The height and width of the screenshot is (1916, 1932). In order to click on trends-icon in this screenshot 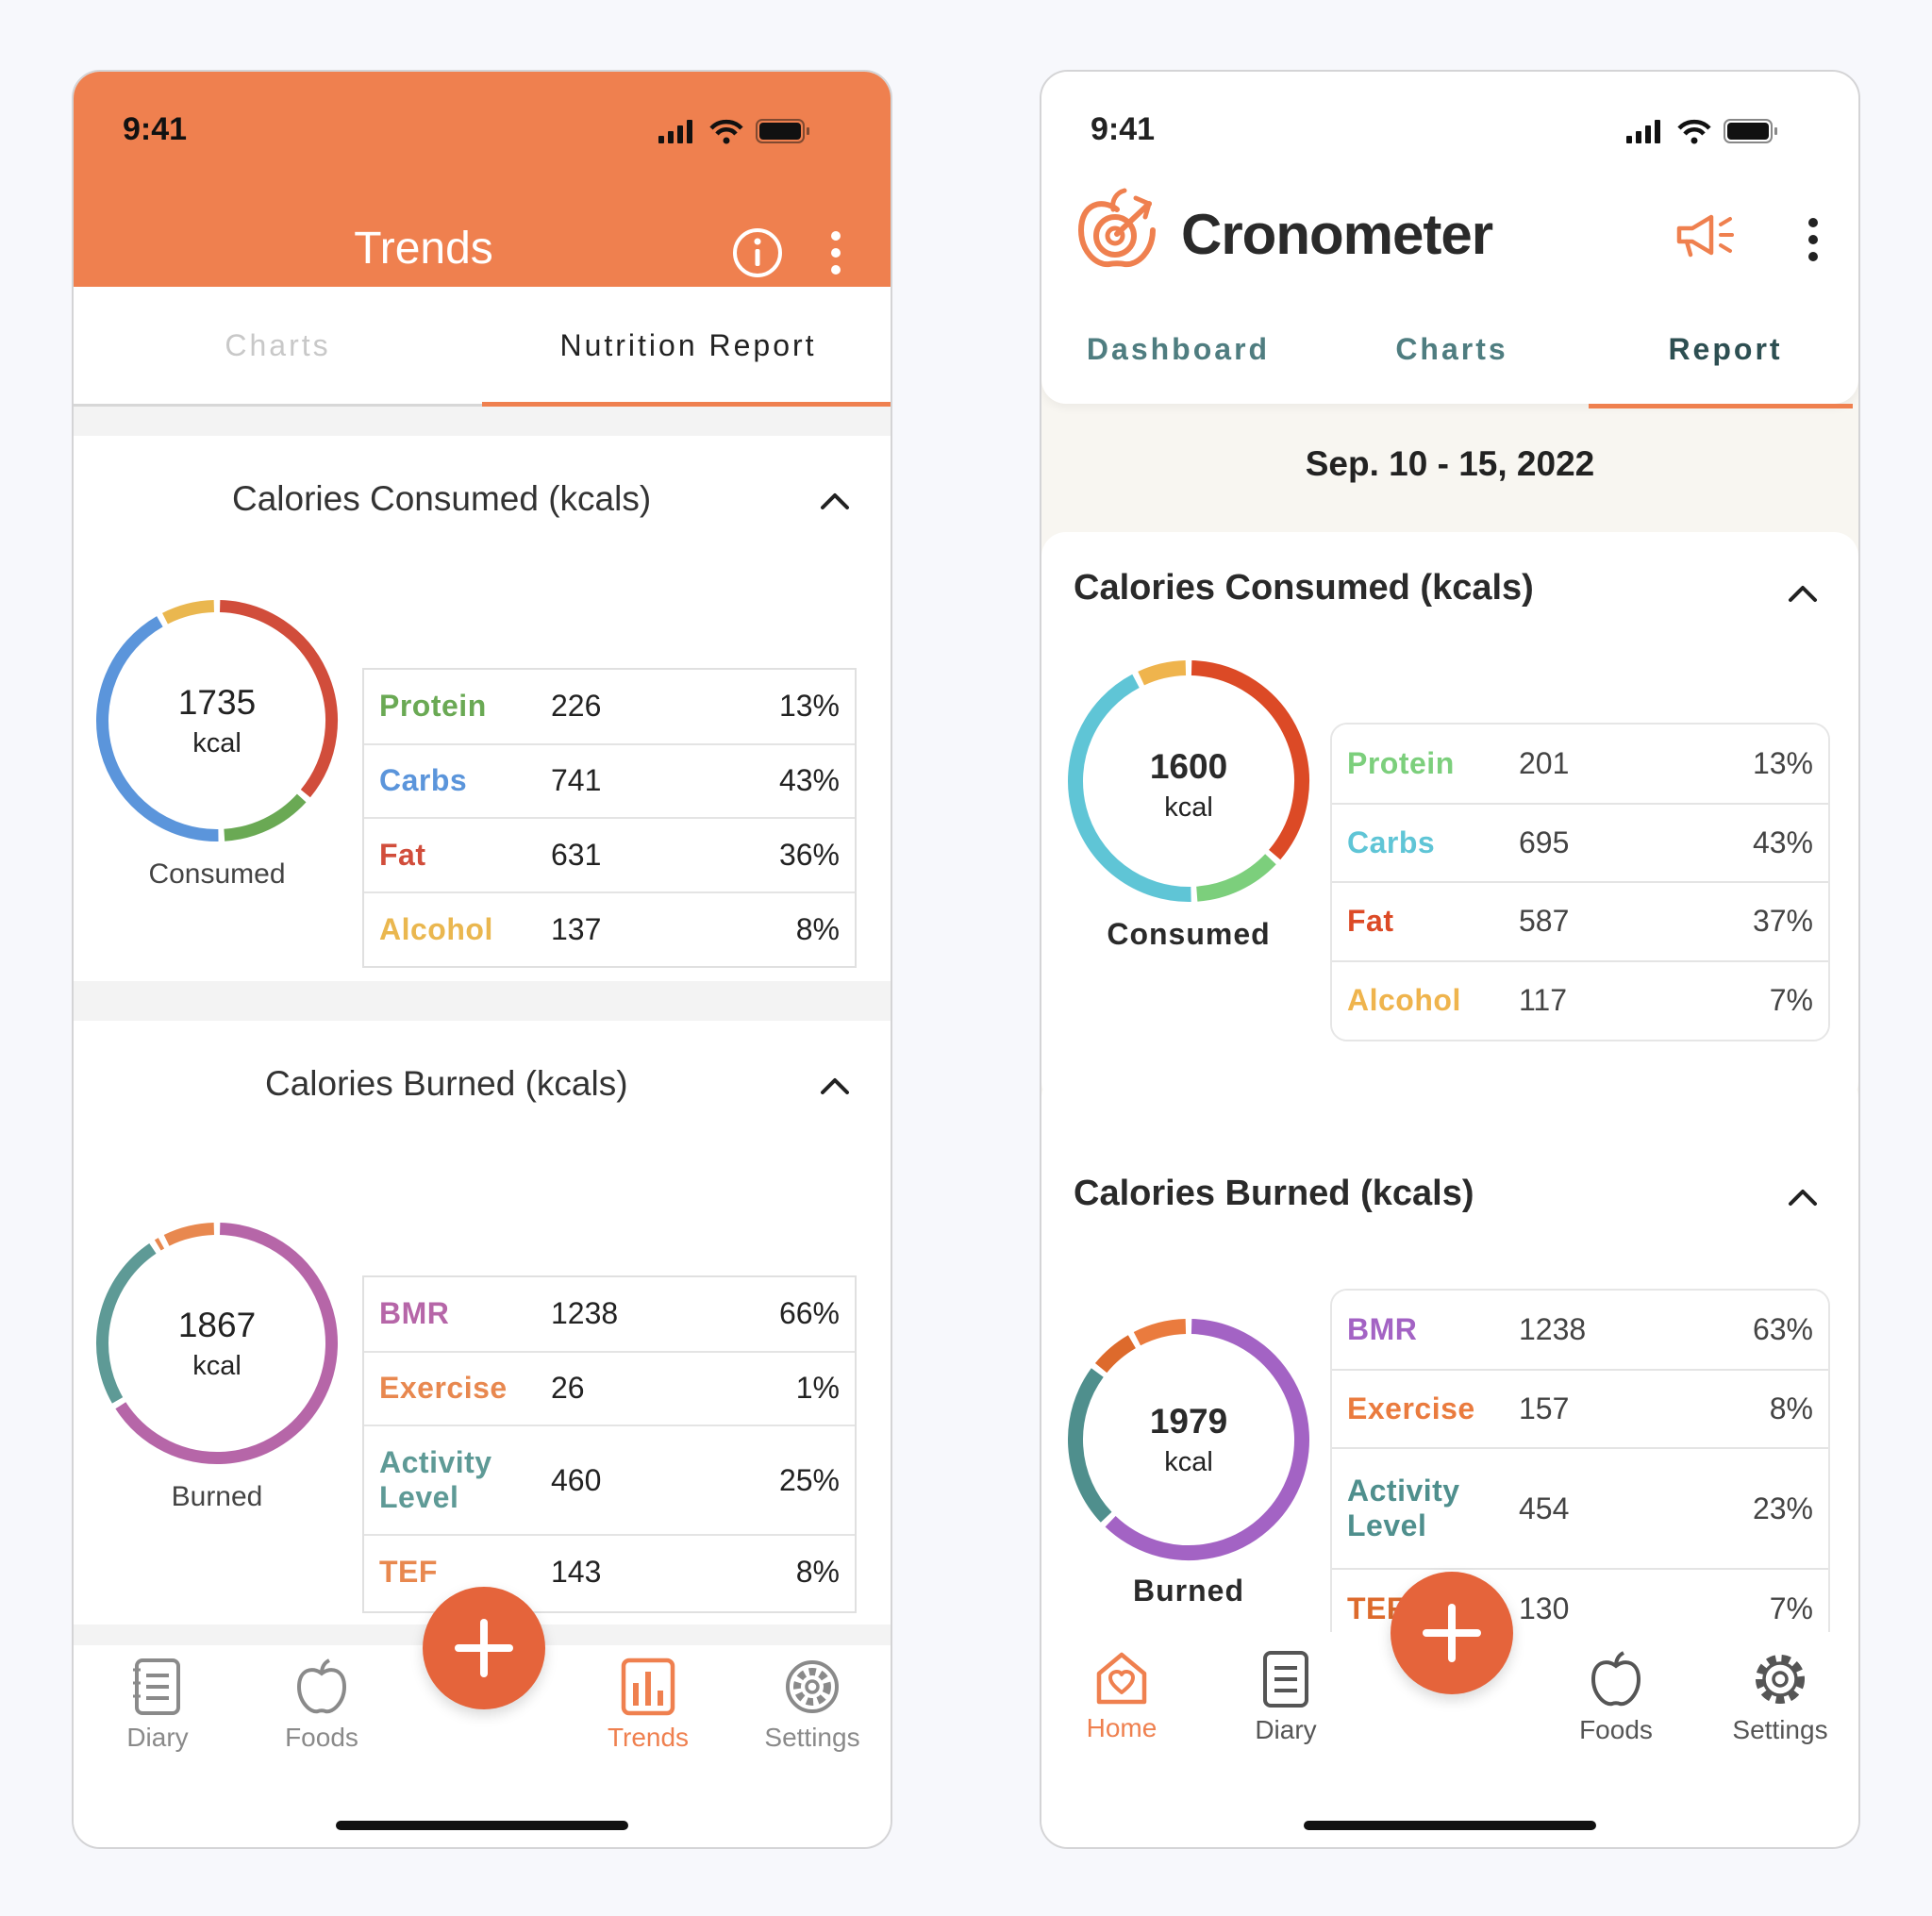, I will do `click(648, 1687)`.